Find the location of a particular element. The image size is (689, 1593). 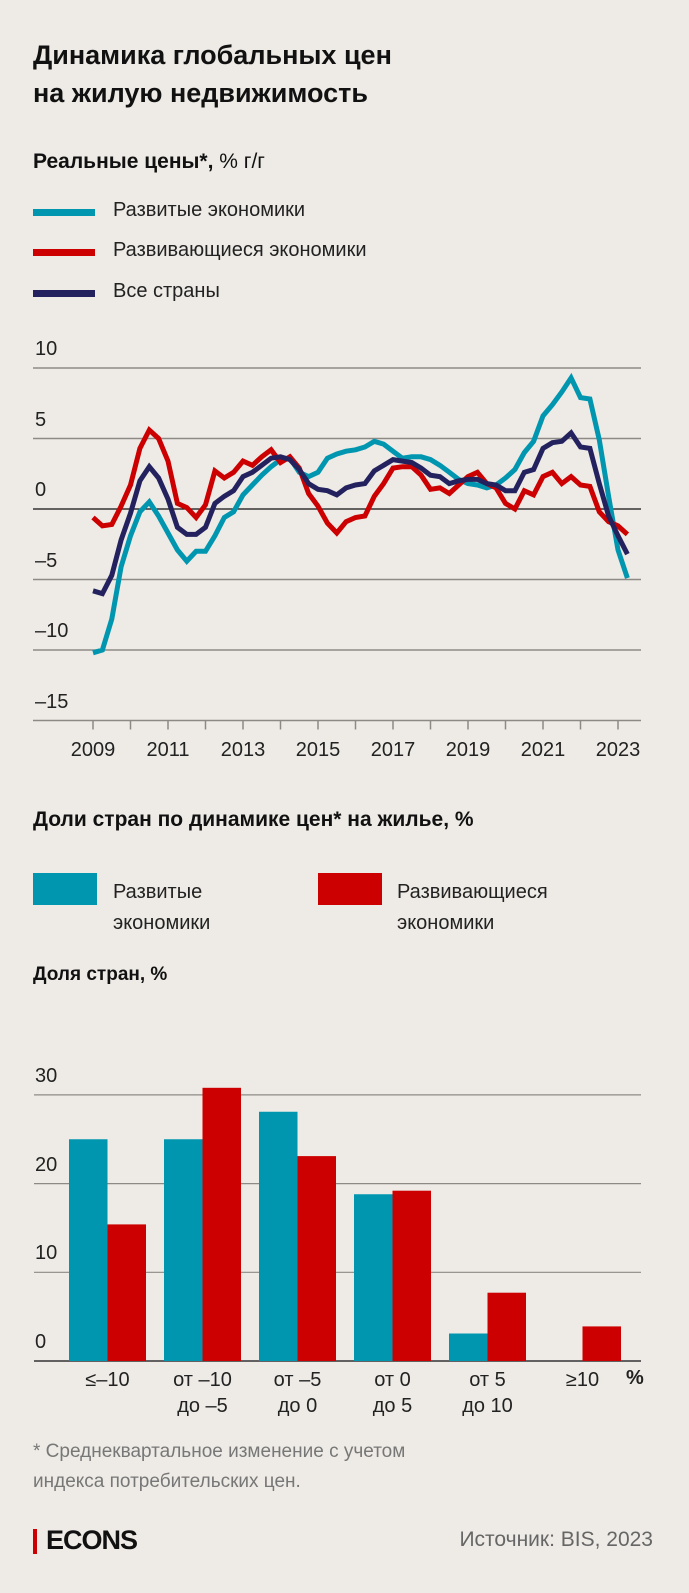

legend-label-all: Все страны is located at coordinates (166, 291).